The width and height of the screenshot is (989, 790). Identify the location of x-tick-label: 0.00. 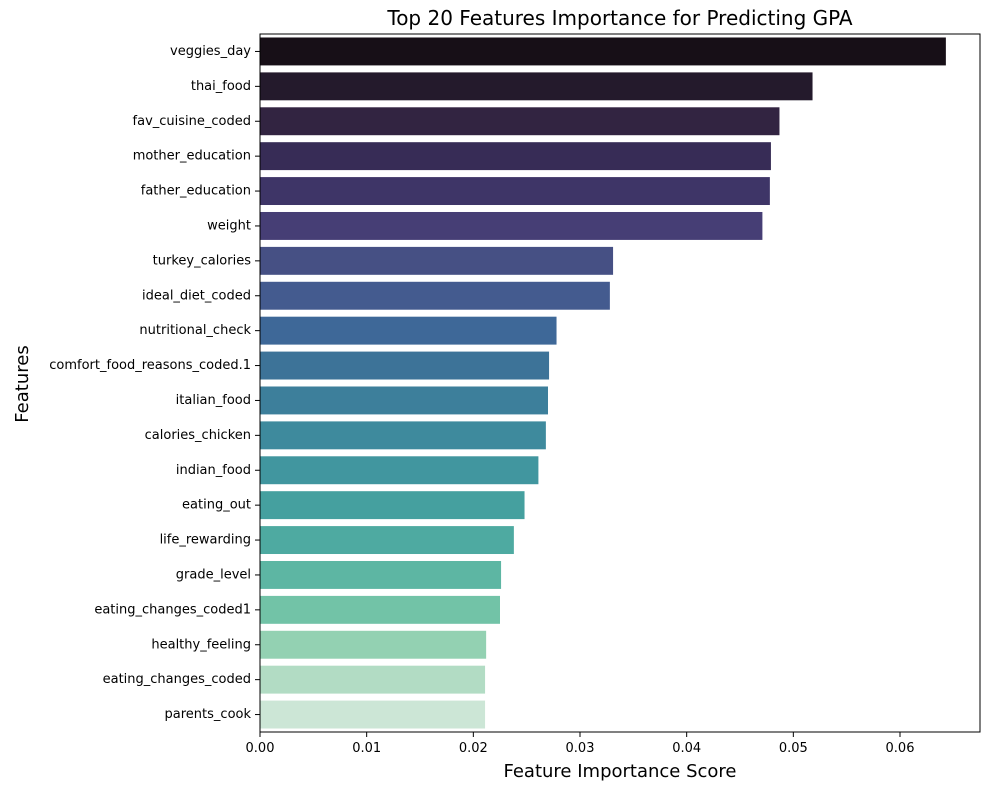
(260, 748).